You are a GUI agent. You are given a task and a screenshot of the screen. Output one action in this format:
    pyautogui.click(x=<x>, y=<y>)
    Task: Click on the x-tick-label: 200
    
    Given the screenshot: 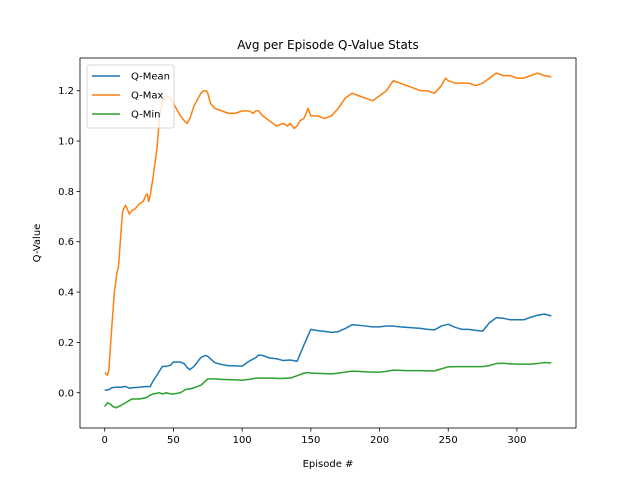 What is the action you would take?
    pyautogui.click(x=379, y=440)
    